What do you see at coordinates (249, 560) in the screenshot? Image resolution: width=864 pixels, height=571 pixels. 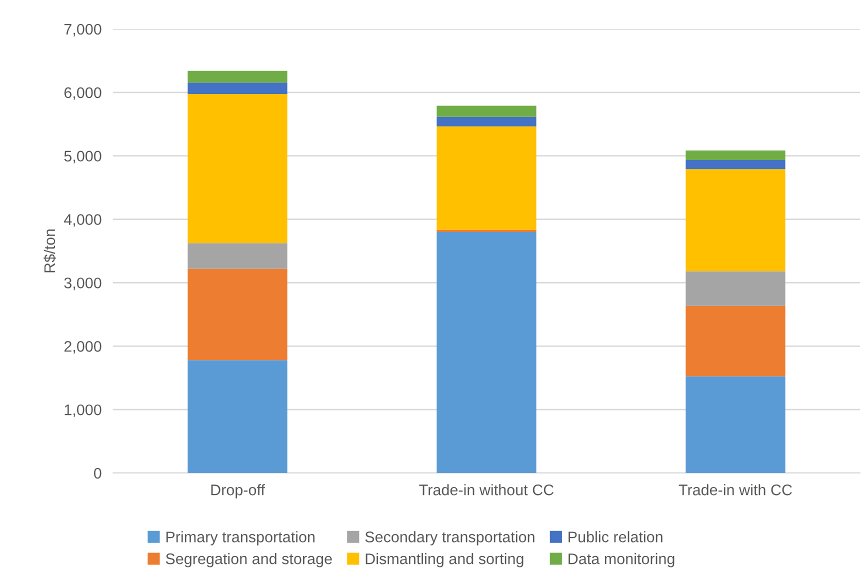 I see `legend-label: Segregation and storage` at bounding box center [249, 560].